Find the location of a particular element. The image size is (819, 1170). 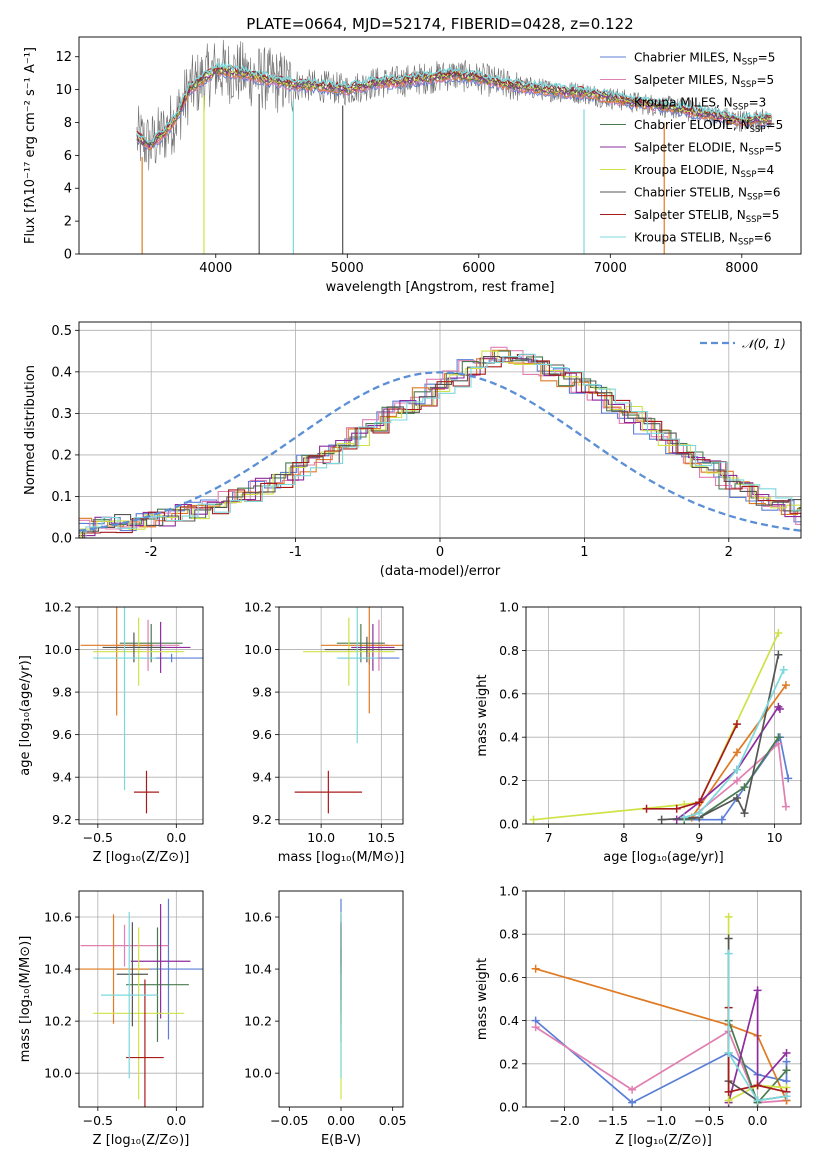

x-tick-label: 4000 is located at coordinates (215, 268).